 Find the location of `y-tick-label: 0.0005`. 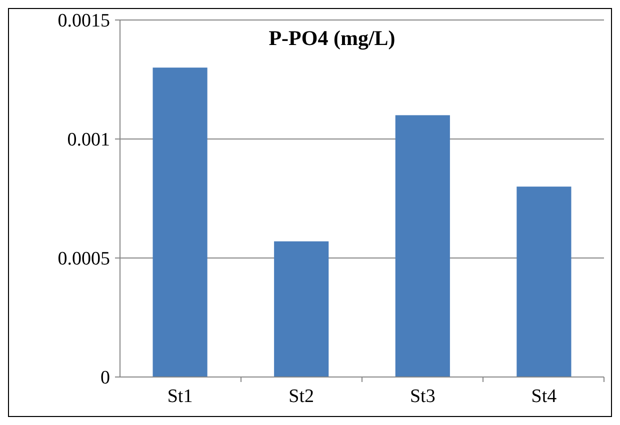

y-tick-label: 0.0005 is located at coordinates (84, 259).